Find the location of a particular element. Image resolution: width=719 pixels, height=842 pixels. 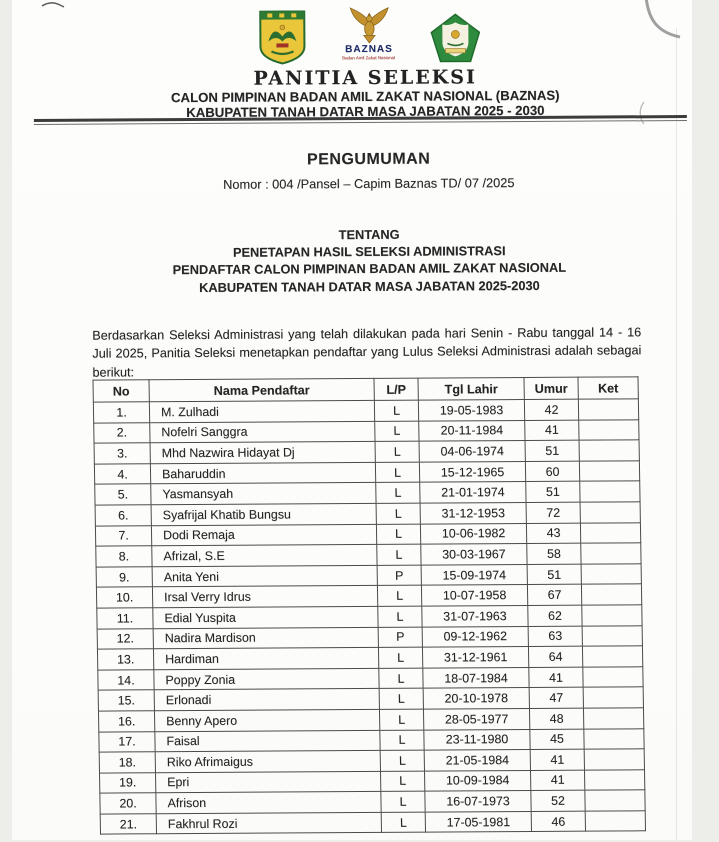

cell-umur: 48 is located at coordinates (556, 718).